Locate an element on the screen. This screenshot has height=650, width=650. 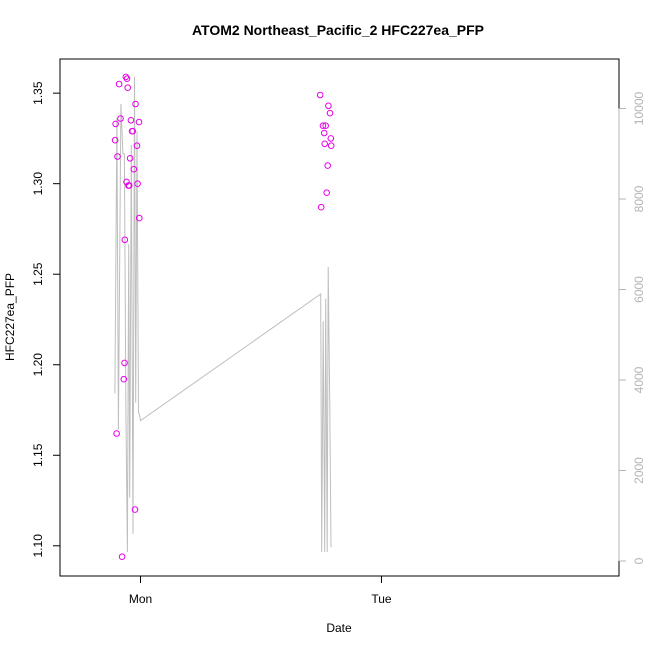
x-axis: Mon Tue is located at coordinates (260, 590).